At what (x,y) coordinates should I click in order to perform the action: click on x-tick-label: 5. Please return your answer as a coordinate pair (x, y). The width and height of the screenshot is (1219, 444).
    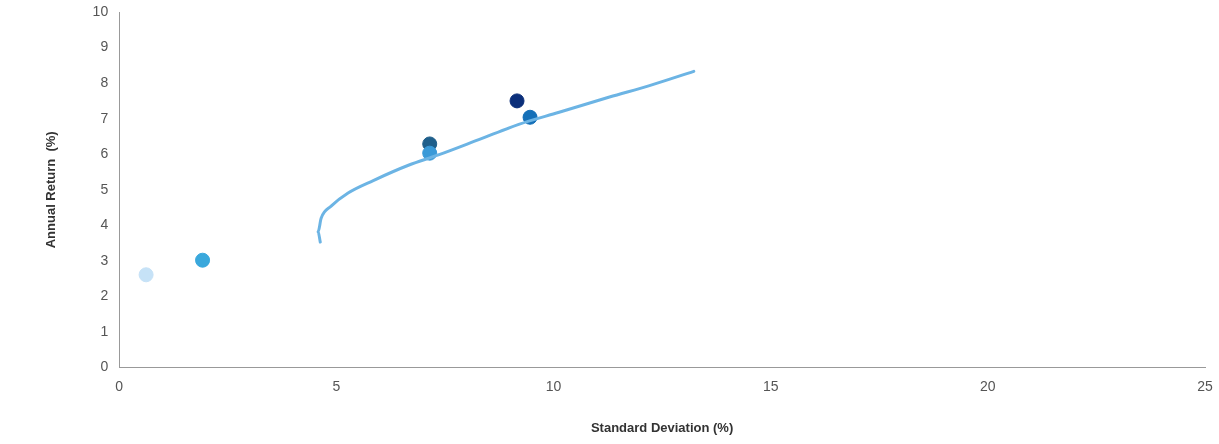
    Looking at the image, I should click on (336, 385).